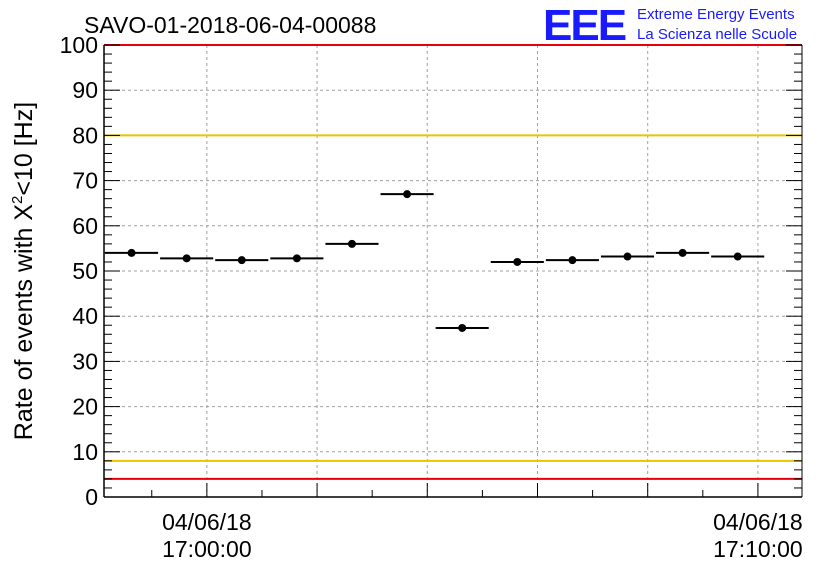 This screenshot has height=572, width=836. What do you see at coordinates (716, 14) in the screenshot?
I see `eee-logo-line1: Extreme Energy Events` at bounding box center [716, 14].